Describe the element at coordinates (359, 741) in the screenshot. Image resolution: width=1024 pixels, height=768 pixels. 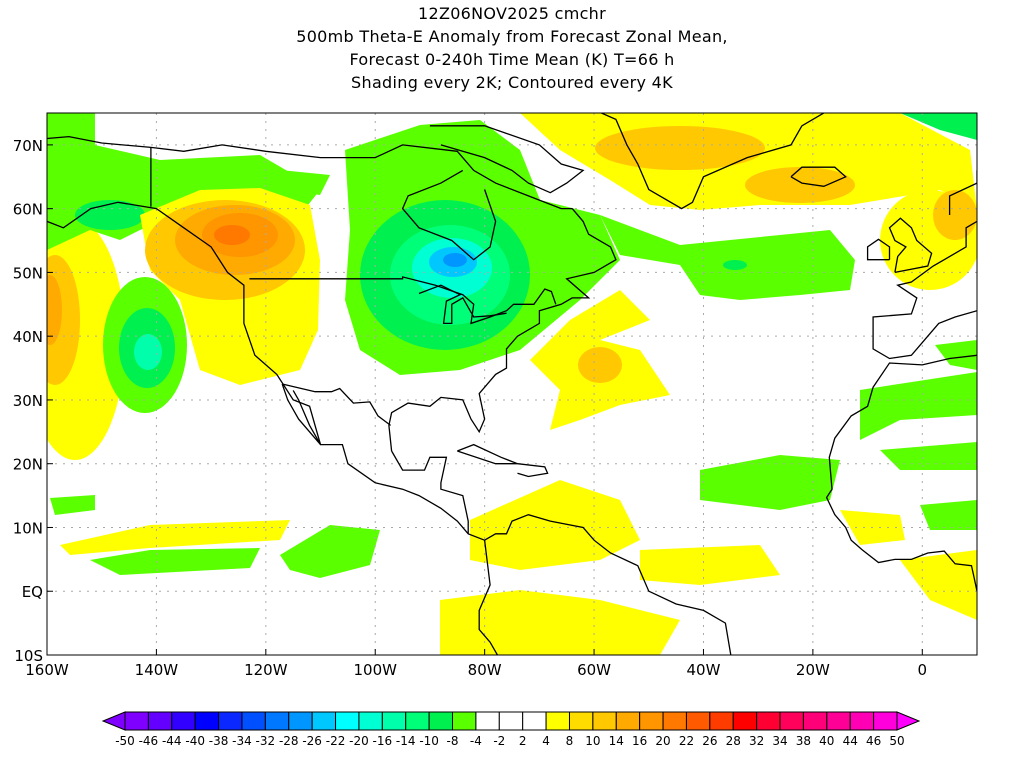
I see `colorbar-label: -20` at that location.